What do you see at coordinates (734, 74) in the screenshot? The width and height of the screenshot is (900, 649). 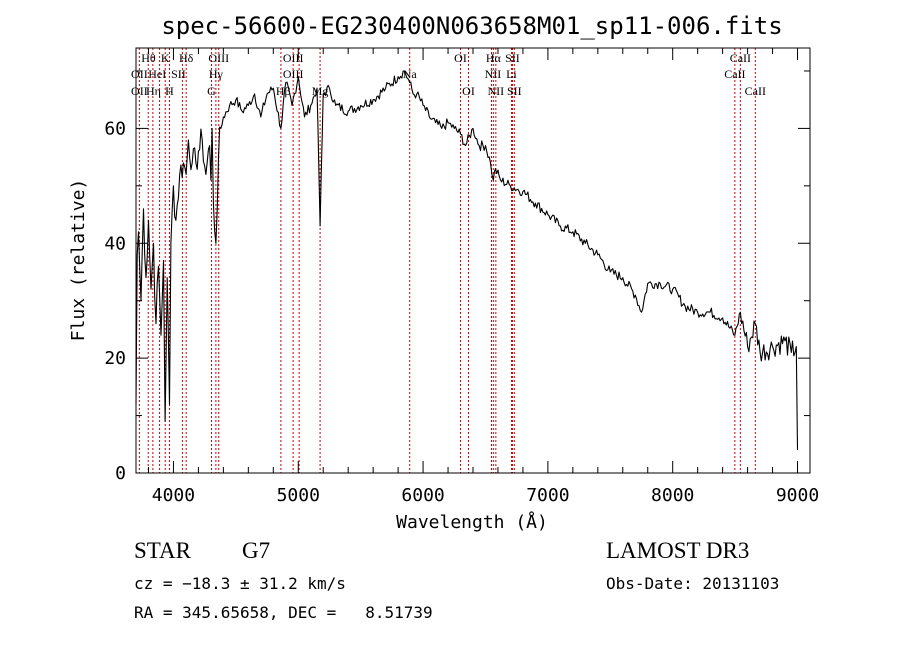 I see `line-label-17: CaII` at bounding box center [734, 74].